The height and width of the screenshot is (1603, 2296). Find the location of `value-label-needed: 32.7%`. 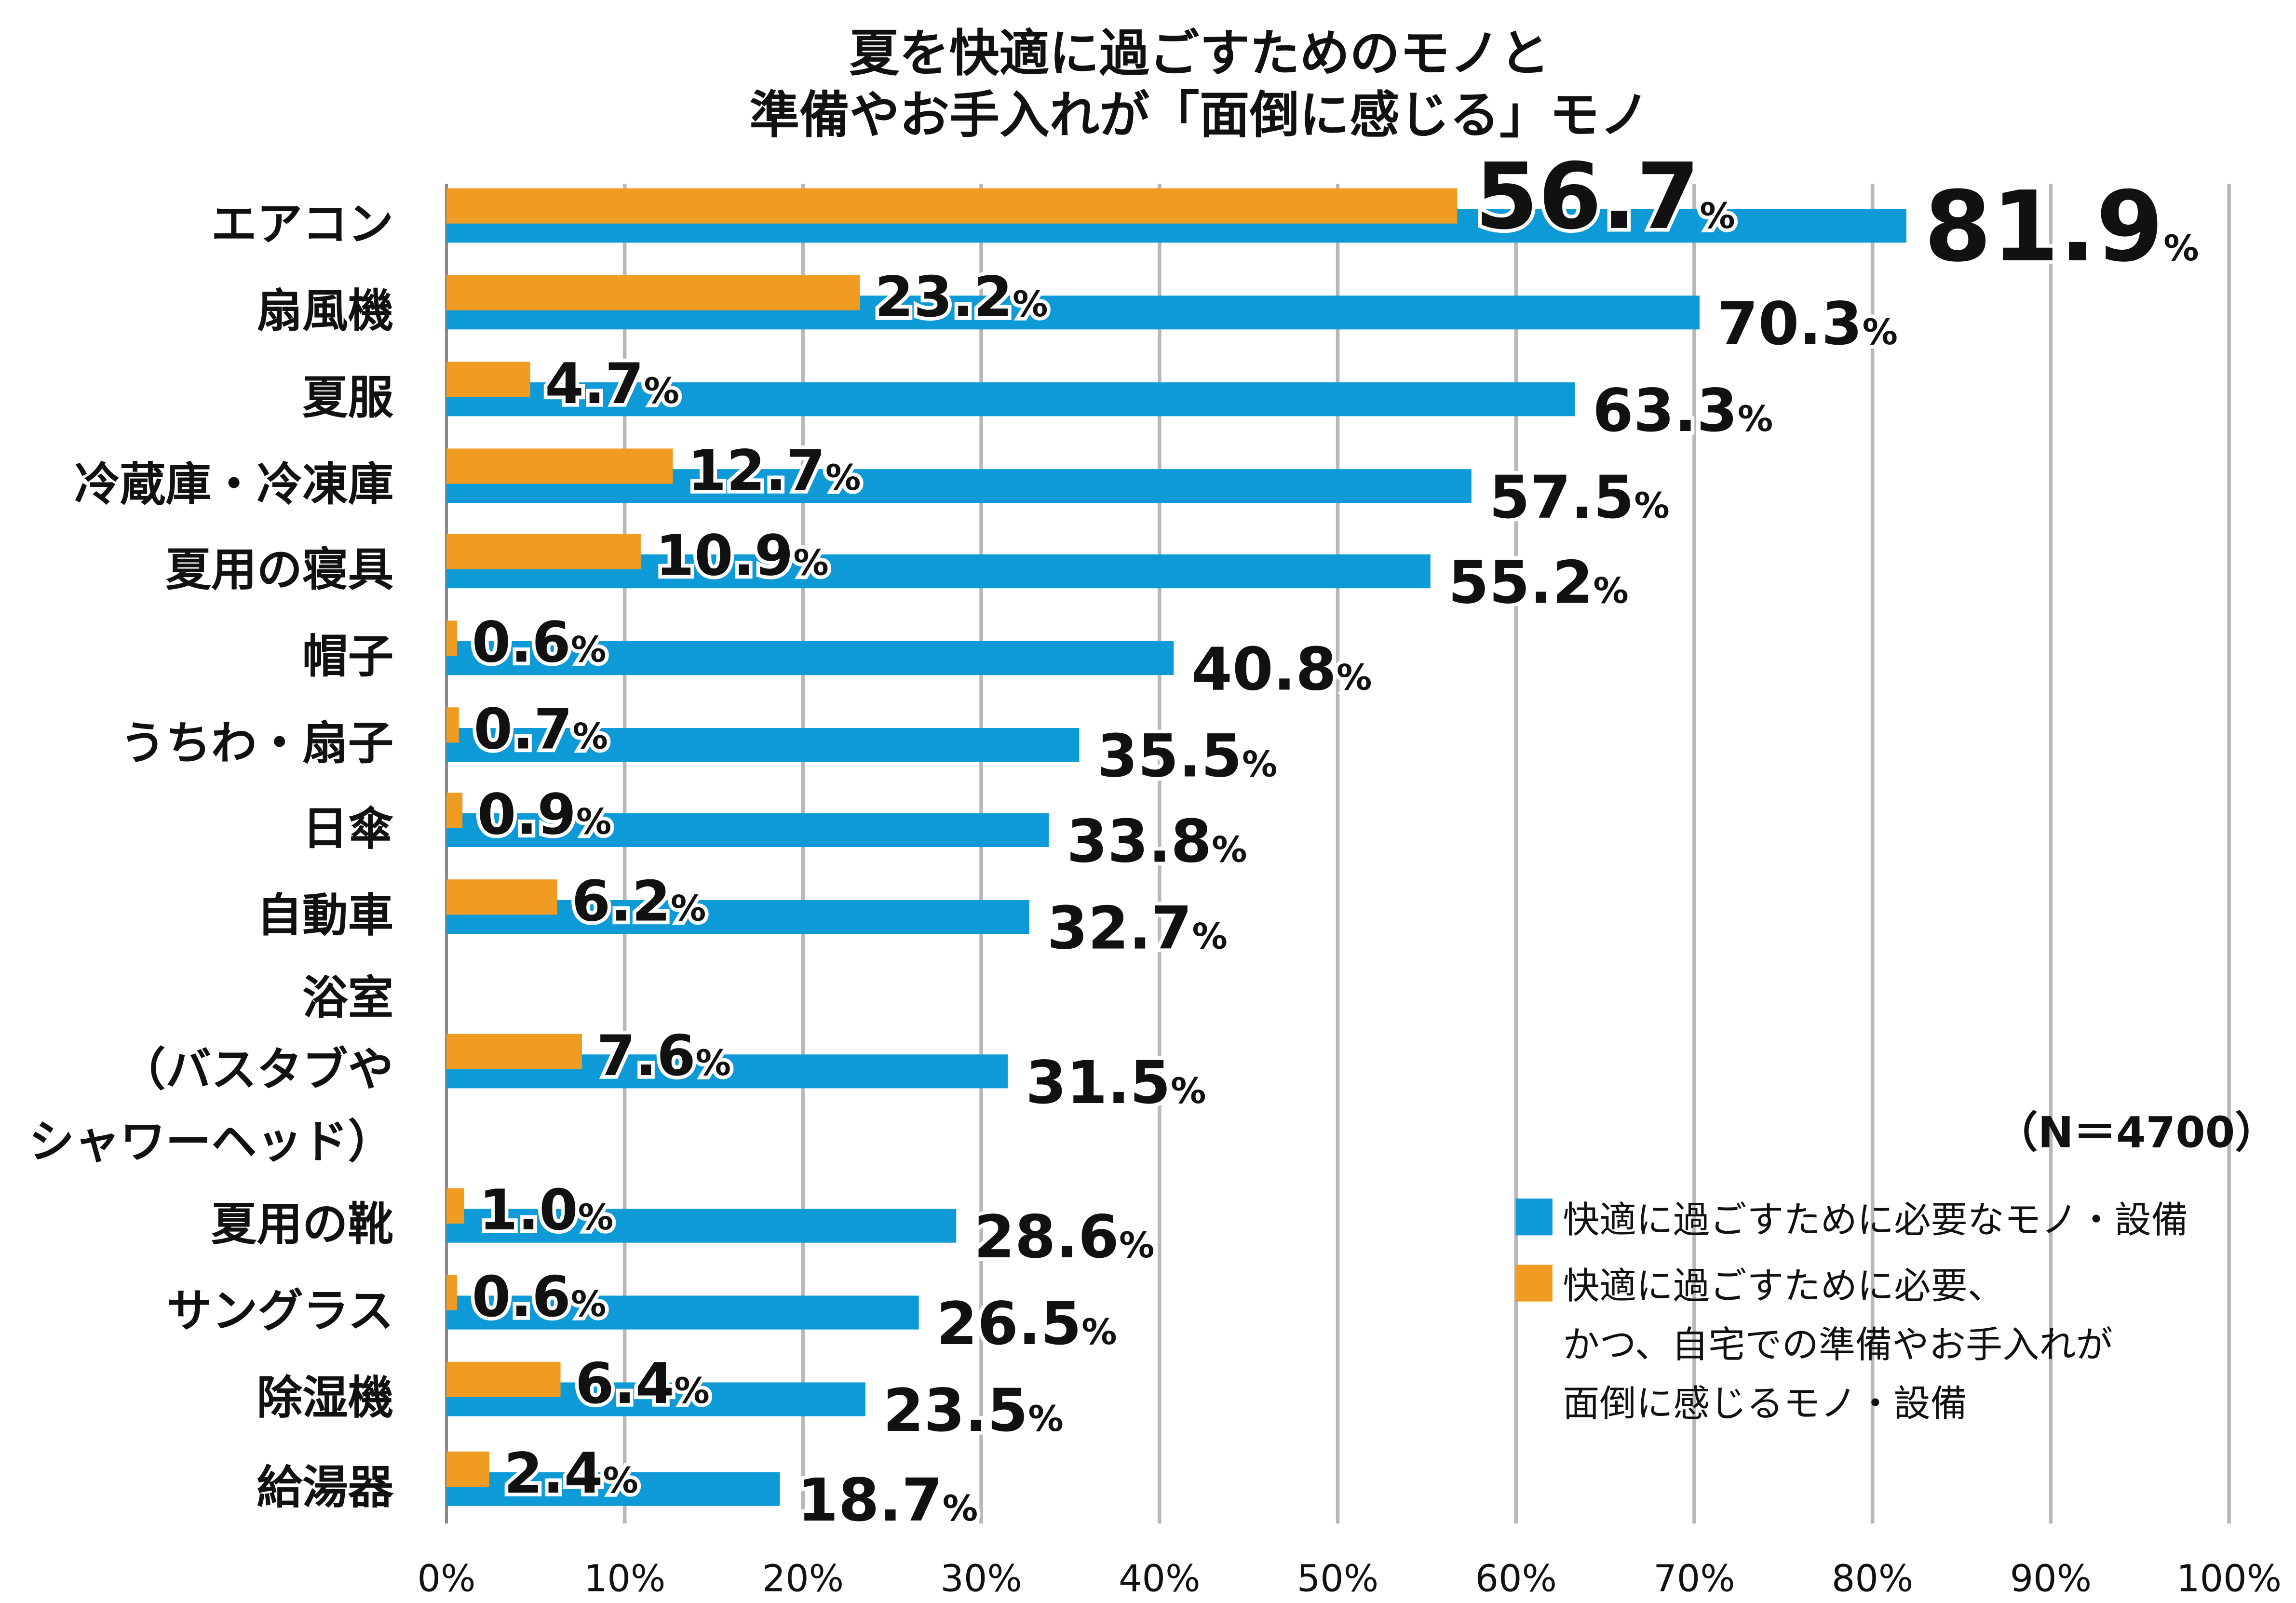

value-label-needed: 32.7% is located at coordinates (1137, 928).